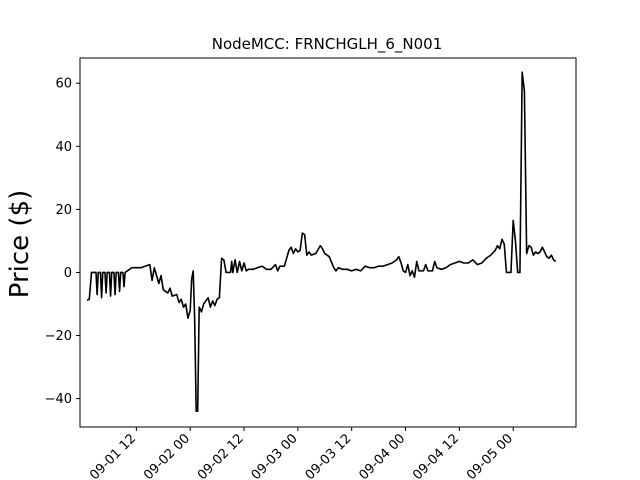 The height and width of the screenshot is (480, 640). What do you see at coordinates (20, 244) in the screenshot?
I see `y-axis-label: Price ($)` at bounding box center [20, 244].